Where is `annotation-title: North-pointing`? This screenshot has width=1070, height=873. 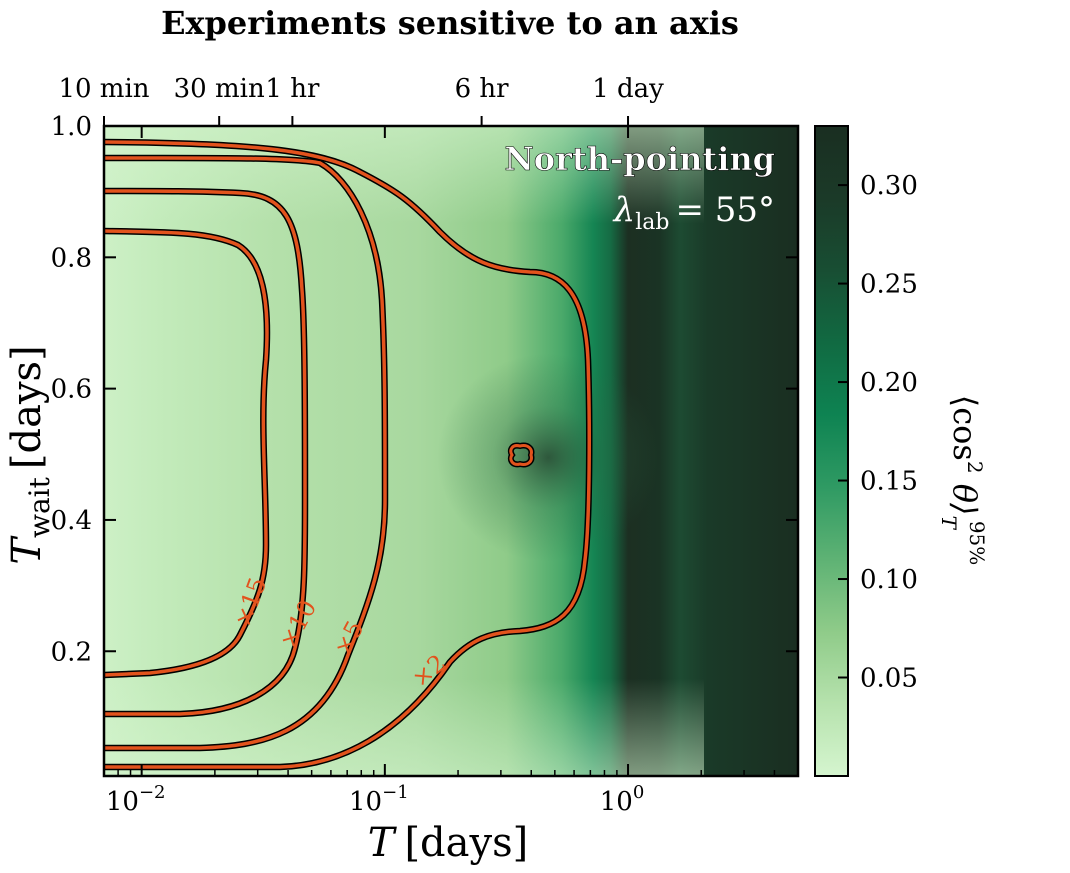 annotation-title: North-pointing is located at coordinates (640, 159).